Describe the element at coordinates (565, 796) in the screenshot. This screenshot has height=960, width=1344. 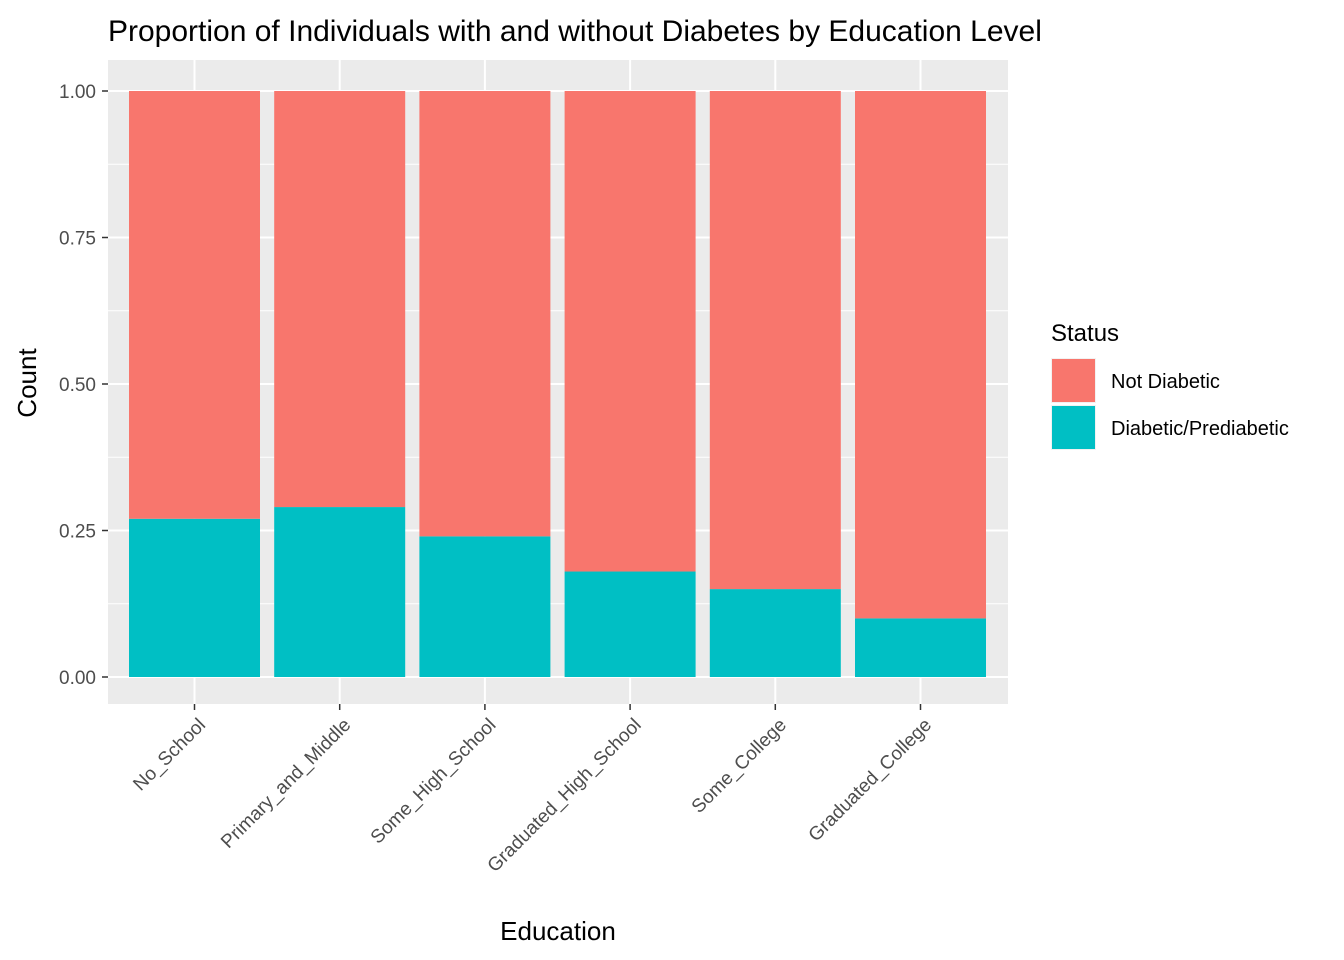
I see `x-tick-label: Graduated_High_School` at that location.